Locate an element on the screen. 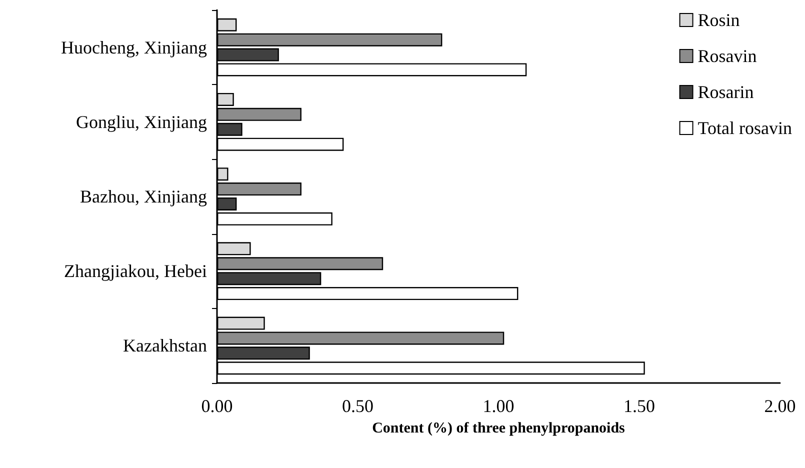  y-tick-label: Zhangjiakou, Hebei is located at coordinates (135, 271).